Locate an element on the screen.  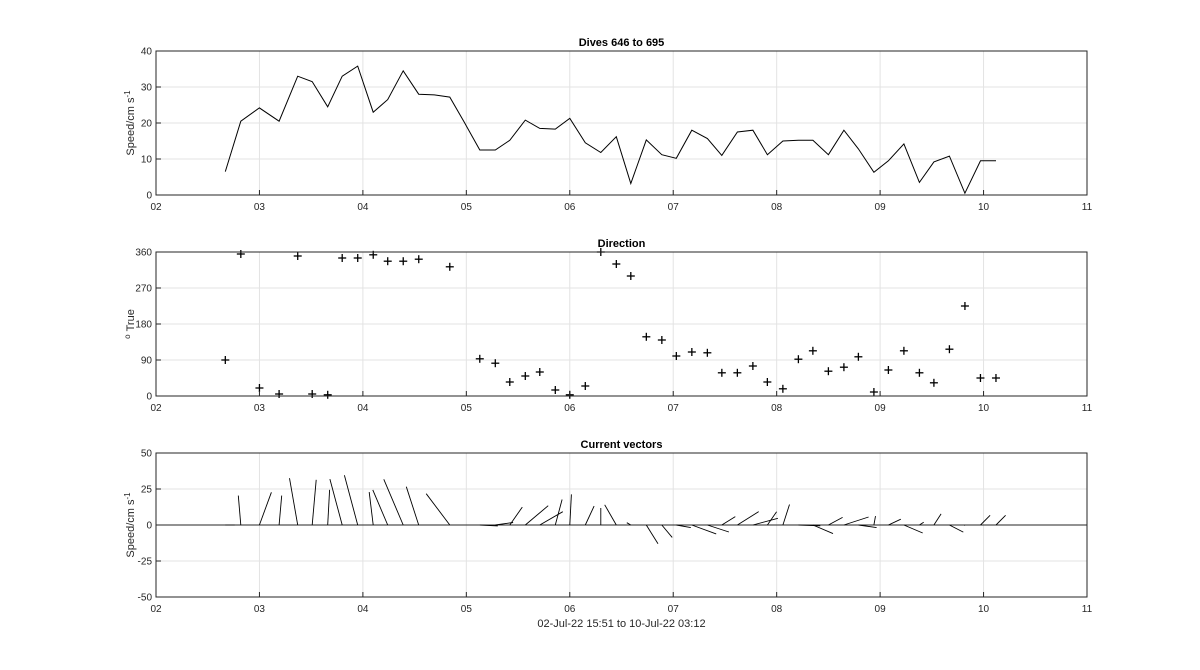
vectors-y-axis-label: Speed/cm s-1 is located at coordinates (130, 525).